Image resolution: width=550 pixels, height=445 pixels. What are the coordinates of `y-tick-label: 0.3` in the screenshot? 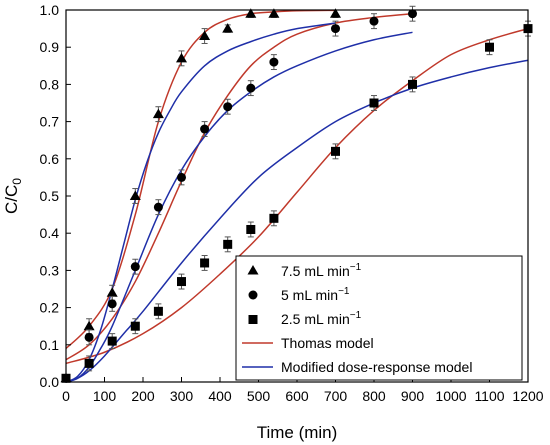 It's located at (50, 270).